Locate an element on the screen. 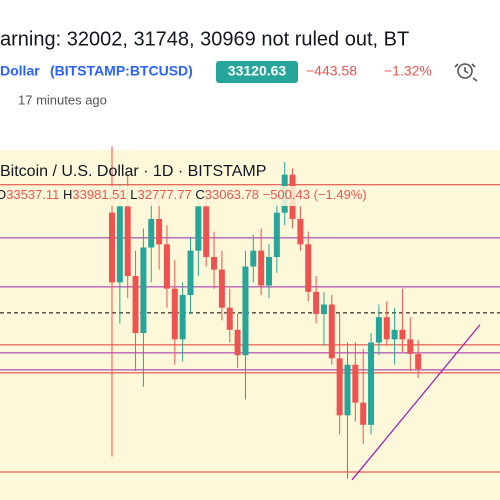 The width and height of the screenshot is (500, 500). symbol-name: Dollar is located at coordinates (20, 71).